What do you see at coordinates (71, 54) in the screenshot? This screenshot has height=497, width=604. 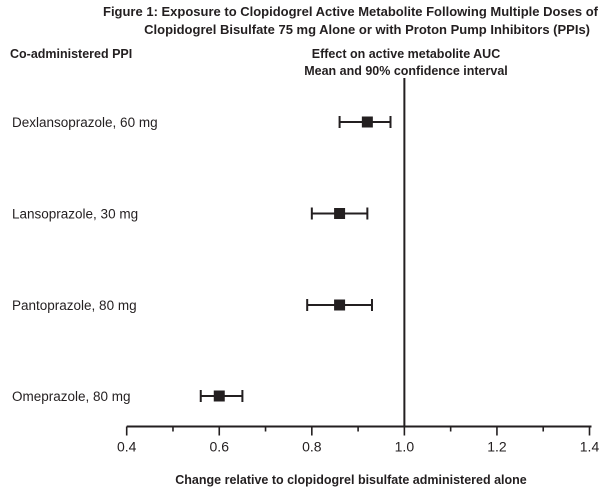 I see `left-column-header: Co-administered PPI` at bounding box center [71, 54].